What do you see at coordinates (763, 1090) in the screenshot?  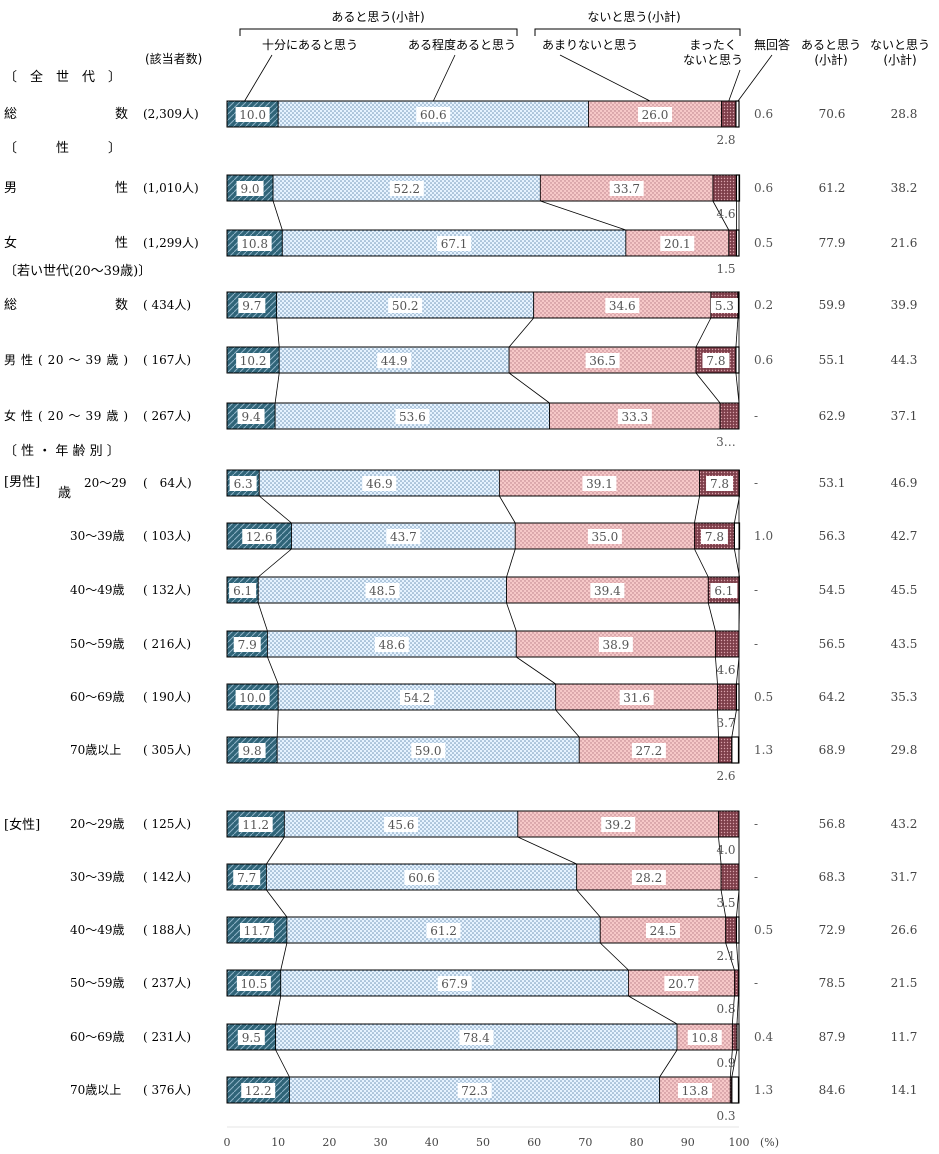 I see `value-label-s5: 1.3` at bounding box center [763, 1090].